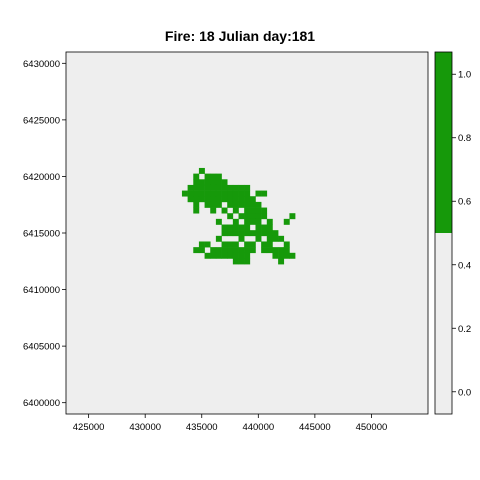 The image size is (480, 480). I want to click on colorkey-band-low, so click(443, 323).